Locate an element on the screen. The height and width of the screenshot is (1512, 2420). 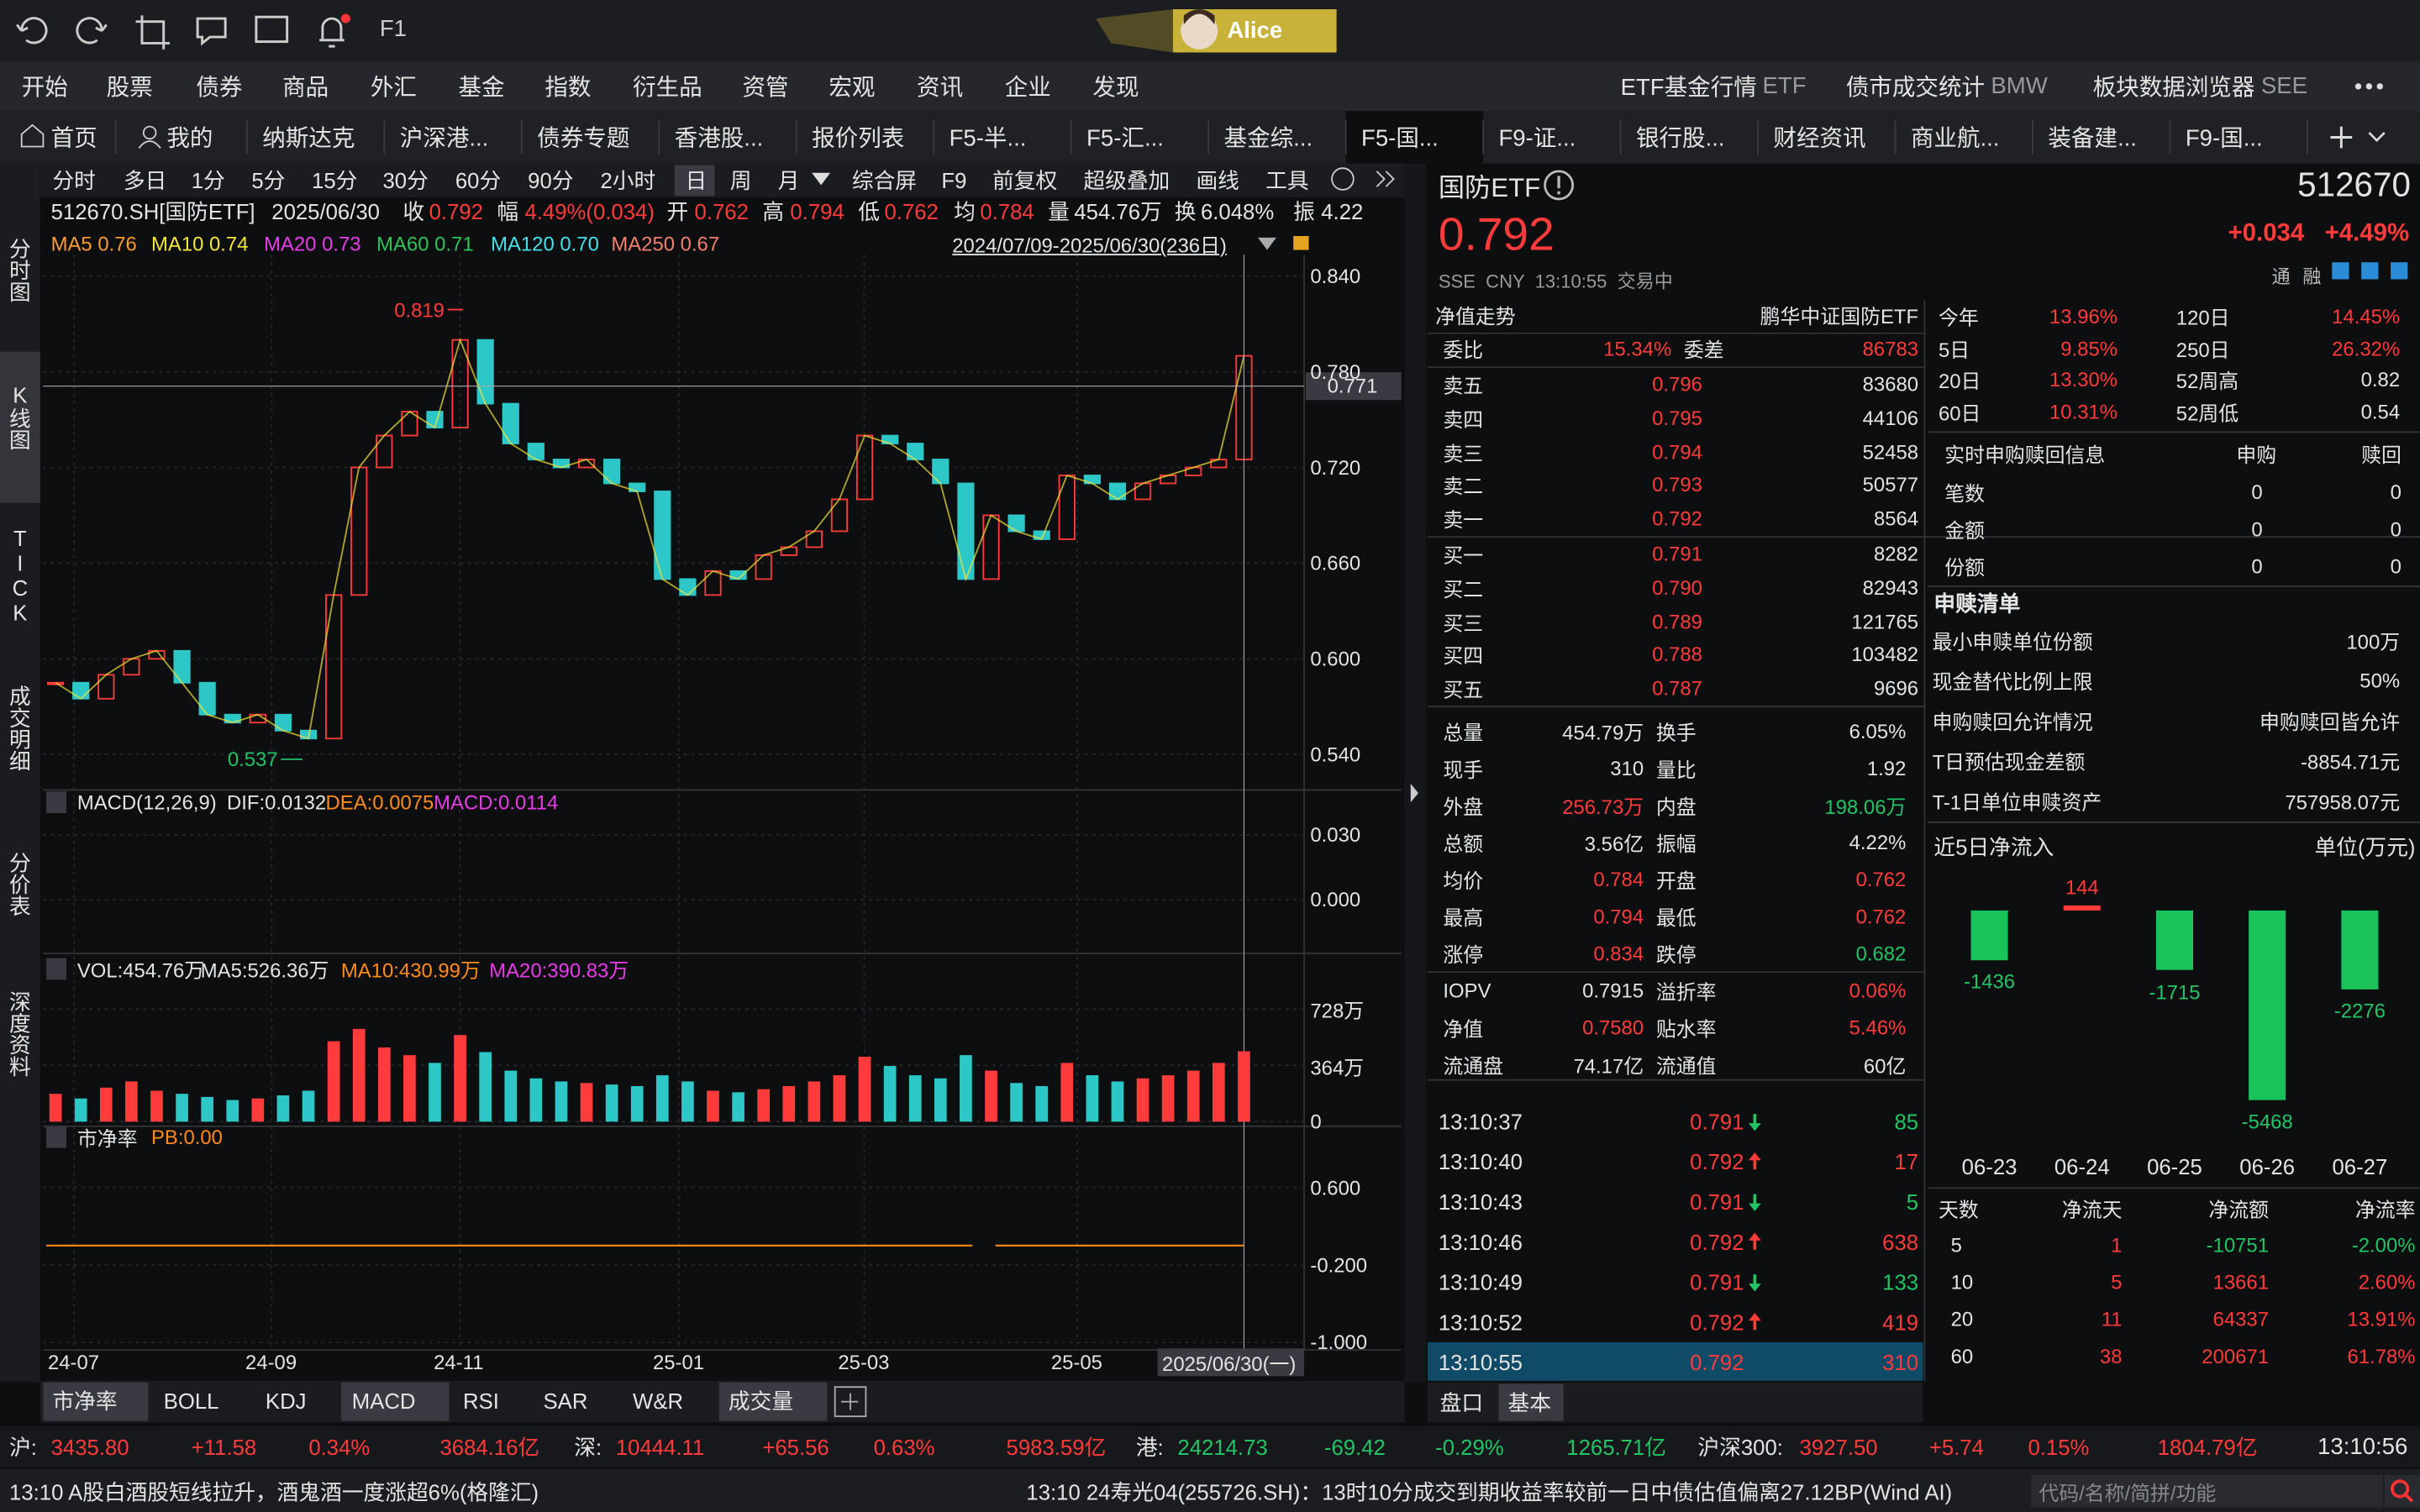
menu-item: 股票 is located at coordinates (129, 88).